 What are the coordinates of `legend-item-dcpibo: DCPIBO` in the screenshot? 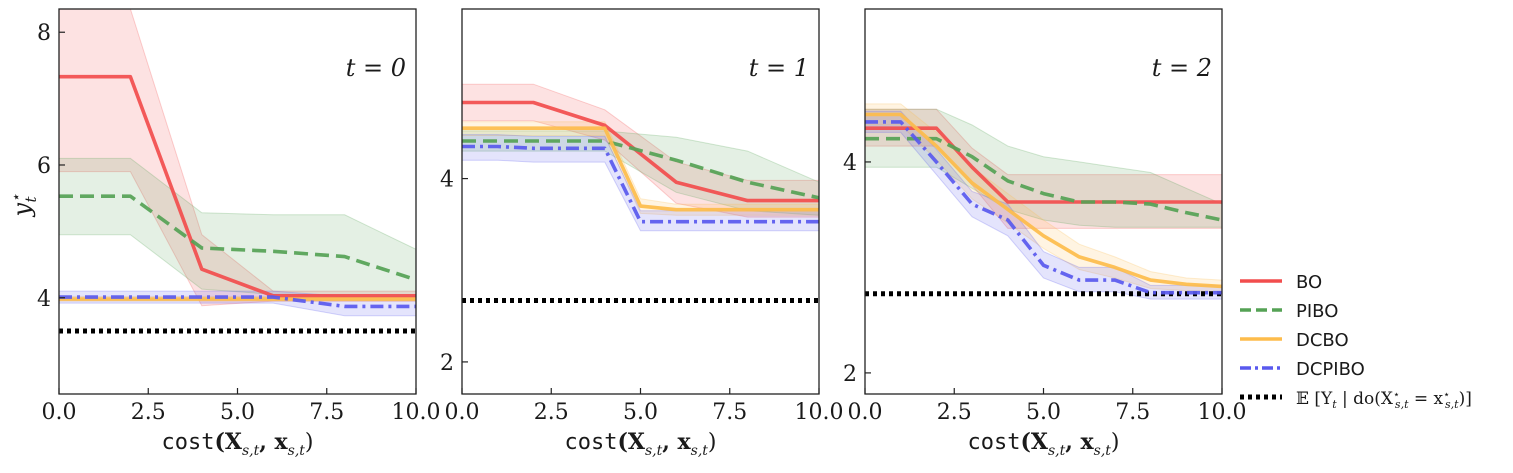 It's located at (1302, 369).